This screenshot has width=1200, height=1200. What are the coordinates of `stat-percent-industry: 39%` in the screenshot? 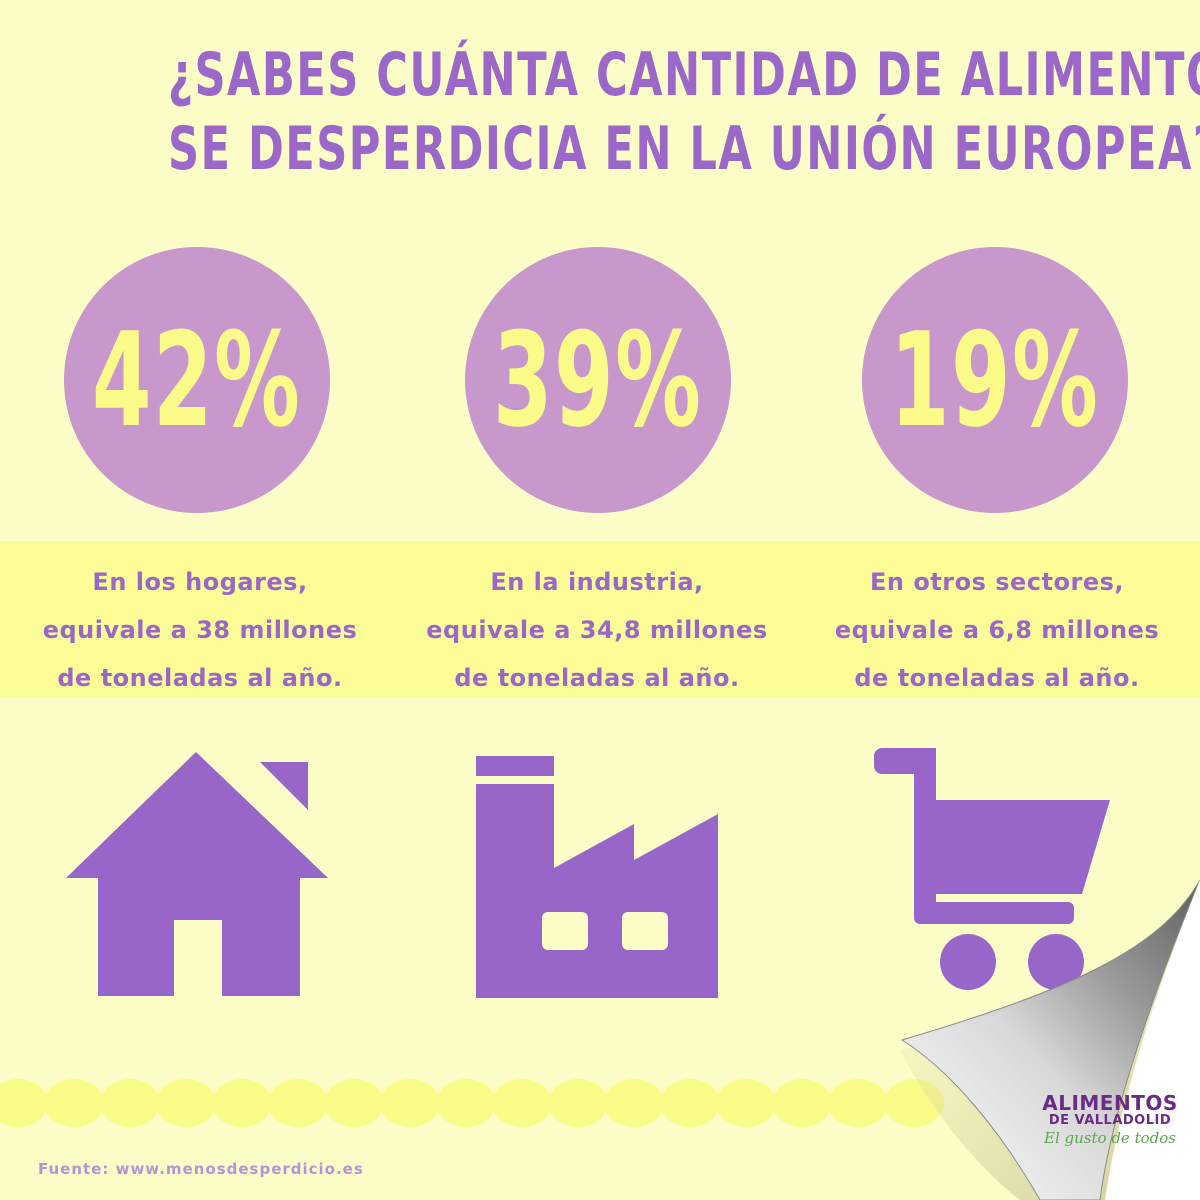 It's located at (598, 380).